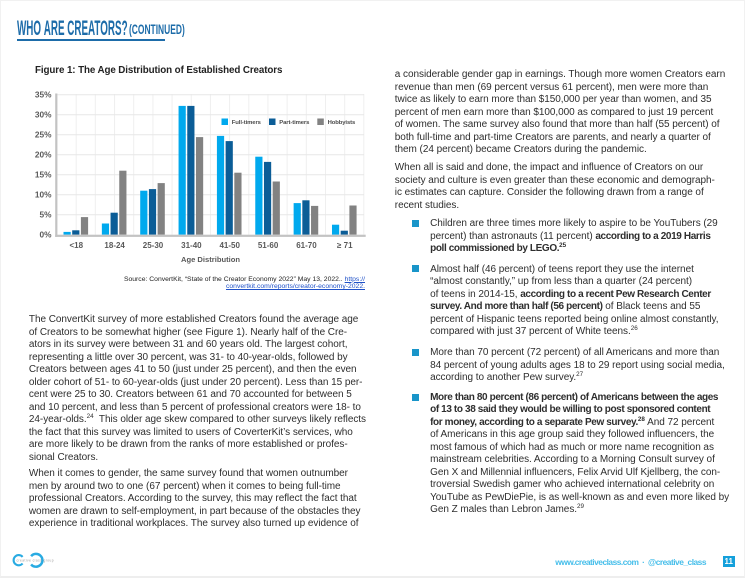 The height and width of the screenshot is (578, 745). I want to click on svg-text: 35%, so click(43, 95).